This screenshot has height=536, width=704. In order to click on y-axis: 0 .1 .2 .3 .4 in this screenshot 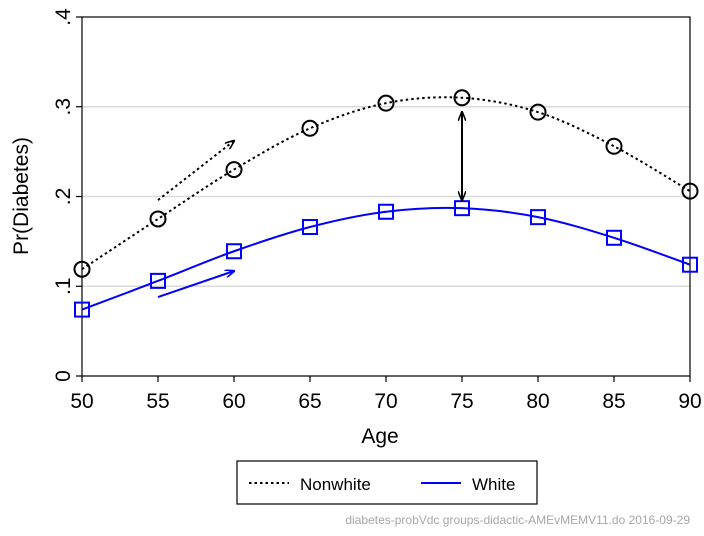, I will do `click(67, 195)`.